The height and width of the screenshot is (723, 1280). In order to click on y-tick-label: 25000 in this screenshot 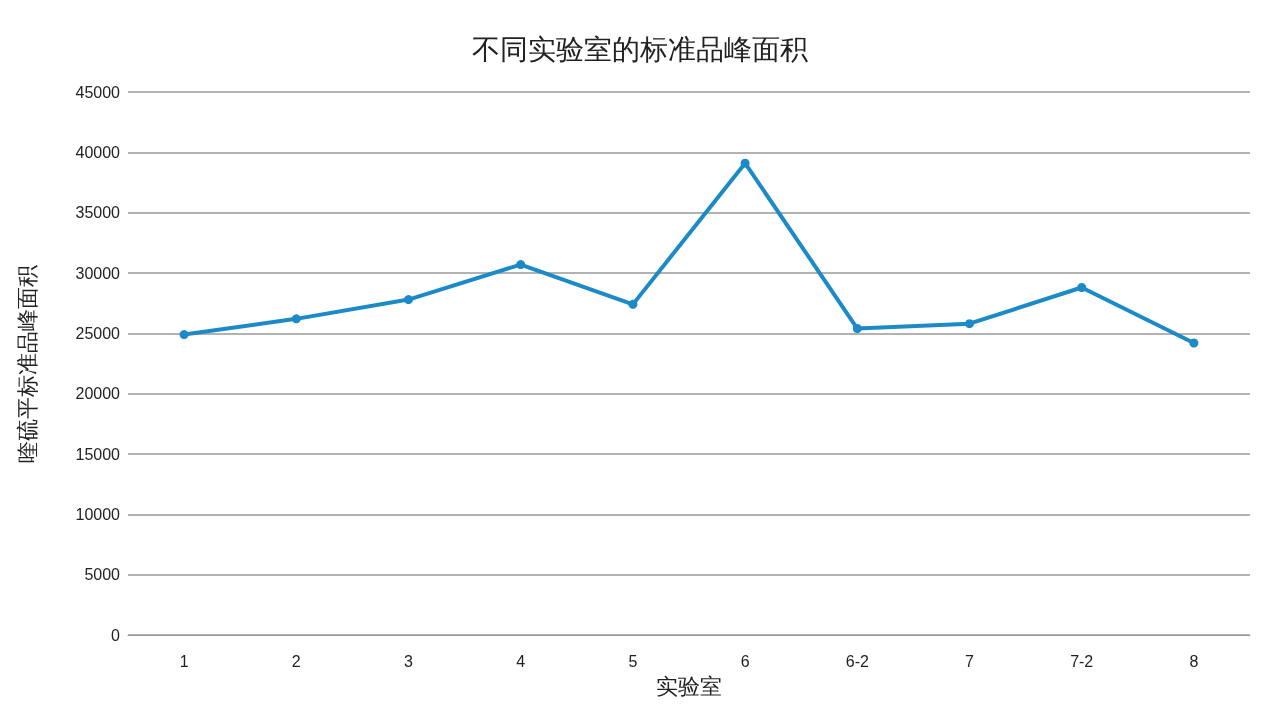, I will do `click(98, 333)`.